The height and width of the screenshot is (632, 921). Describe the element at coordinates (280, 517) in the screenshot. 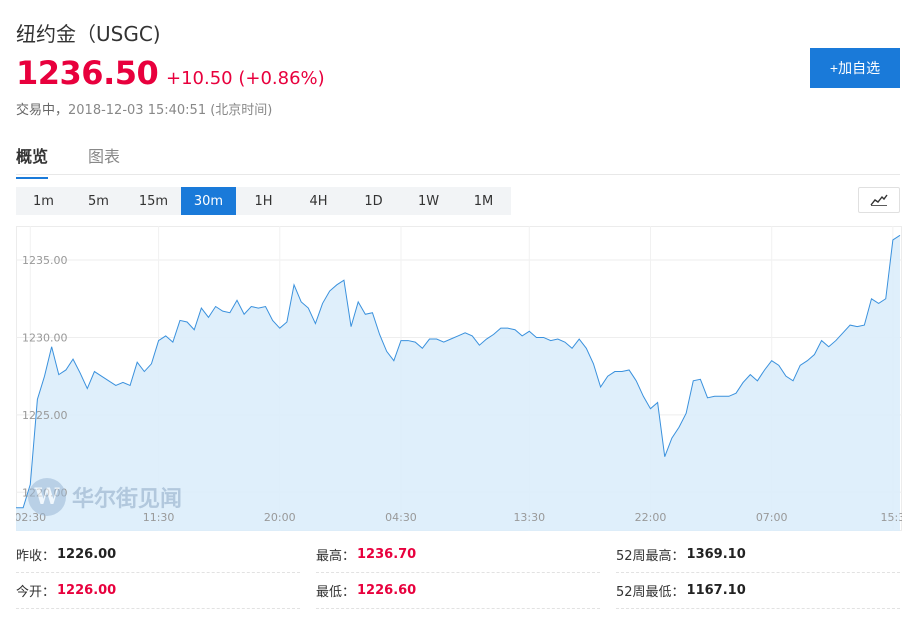

I see `x-tick-label: 20:00` at that location.